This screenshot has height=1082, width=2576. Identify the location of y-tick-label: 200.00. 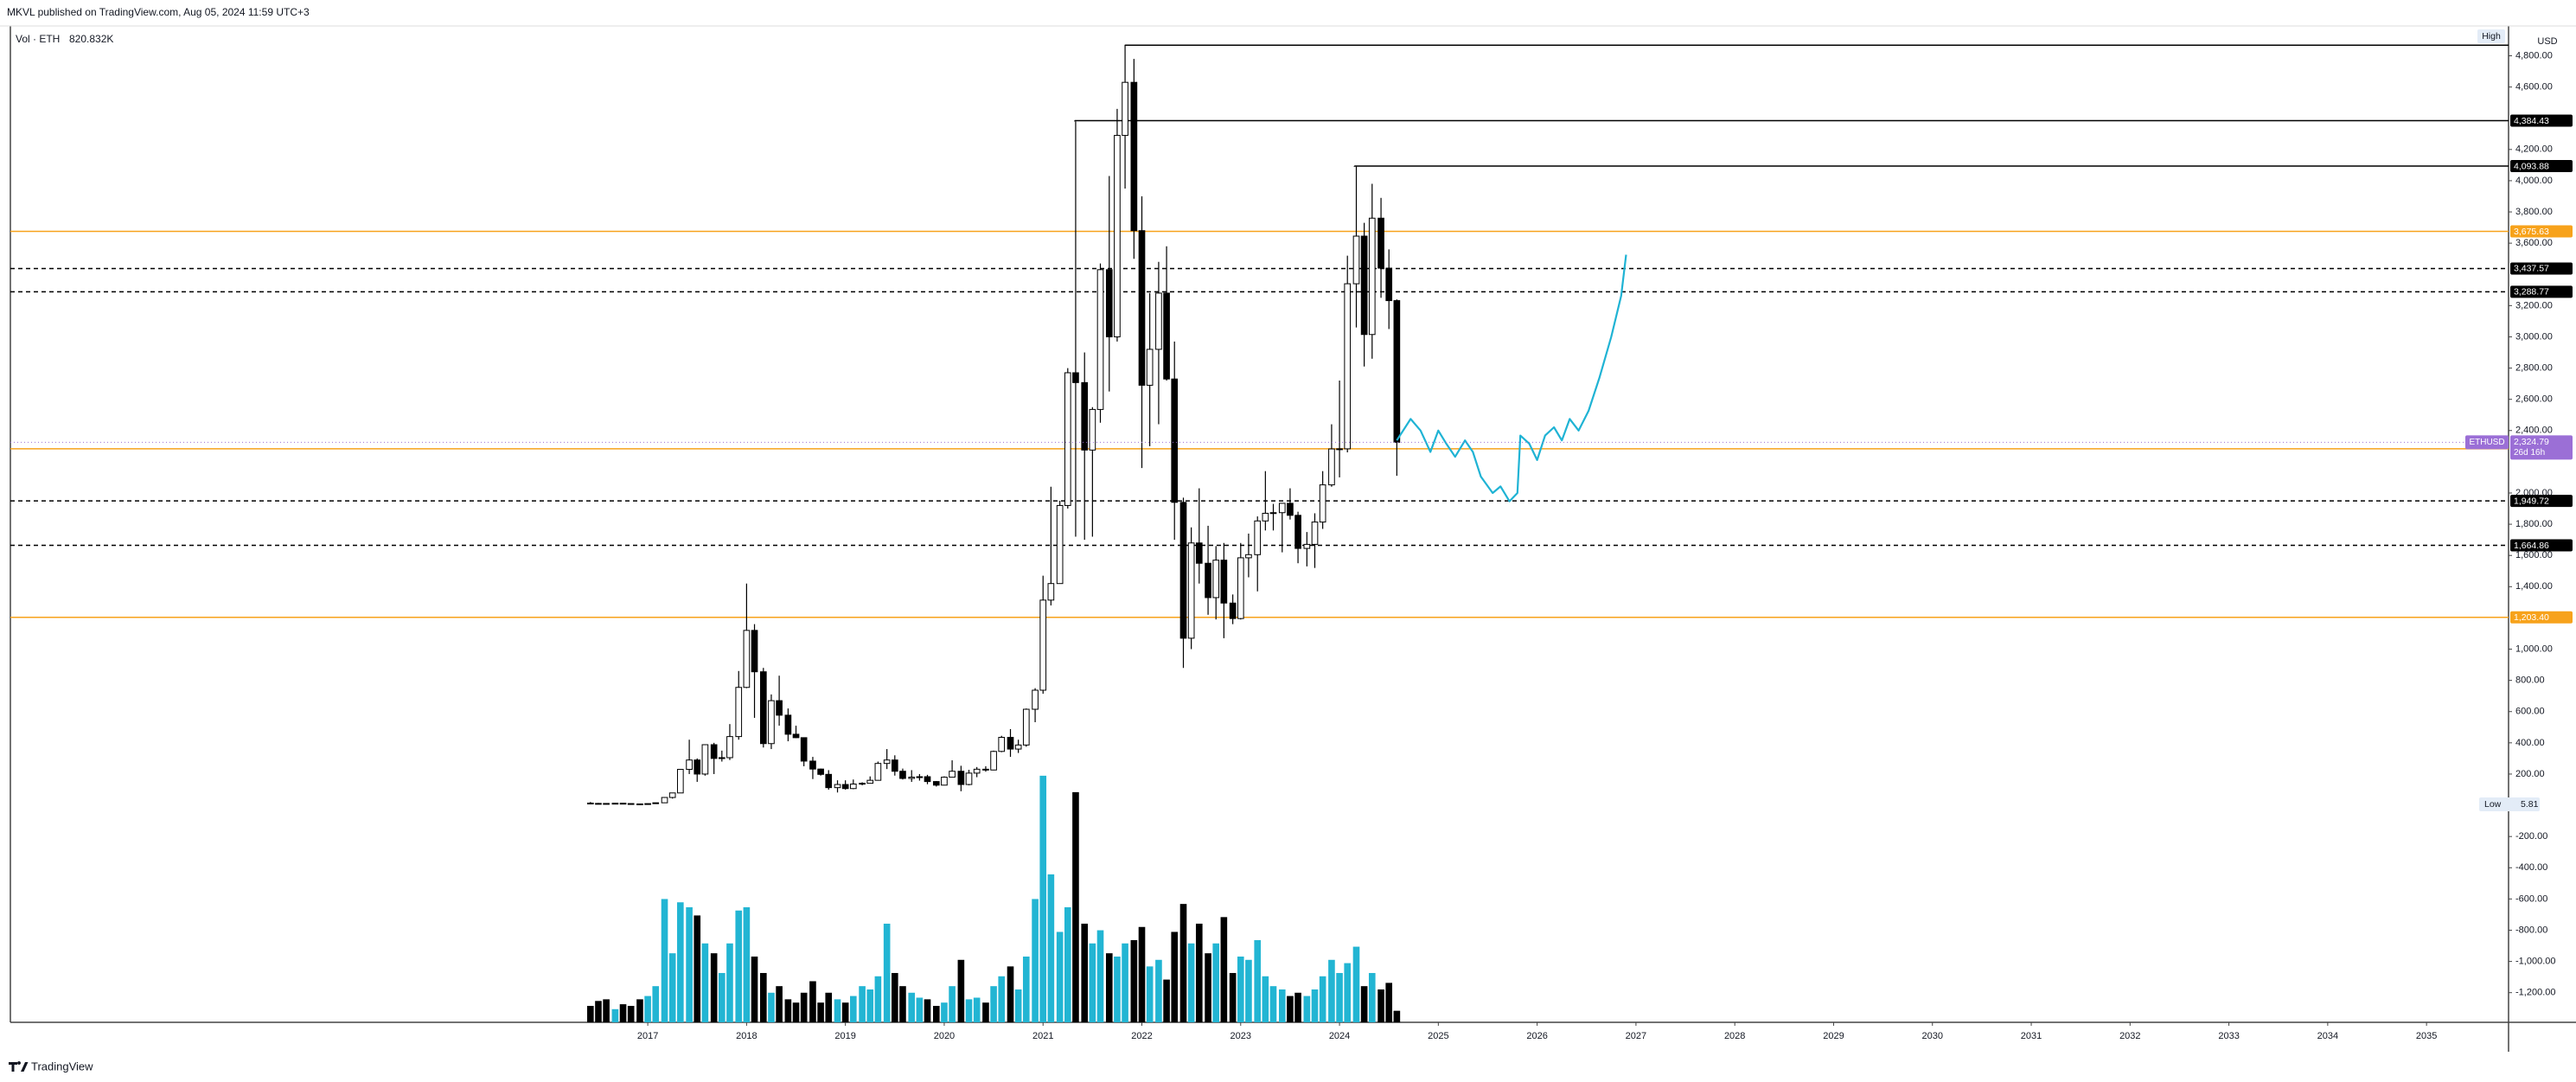
(2530, 774).